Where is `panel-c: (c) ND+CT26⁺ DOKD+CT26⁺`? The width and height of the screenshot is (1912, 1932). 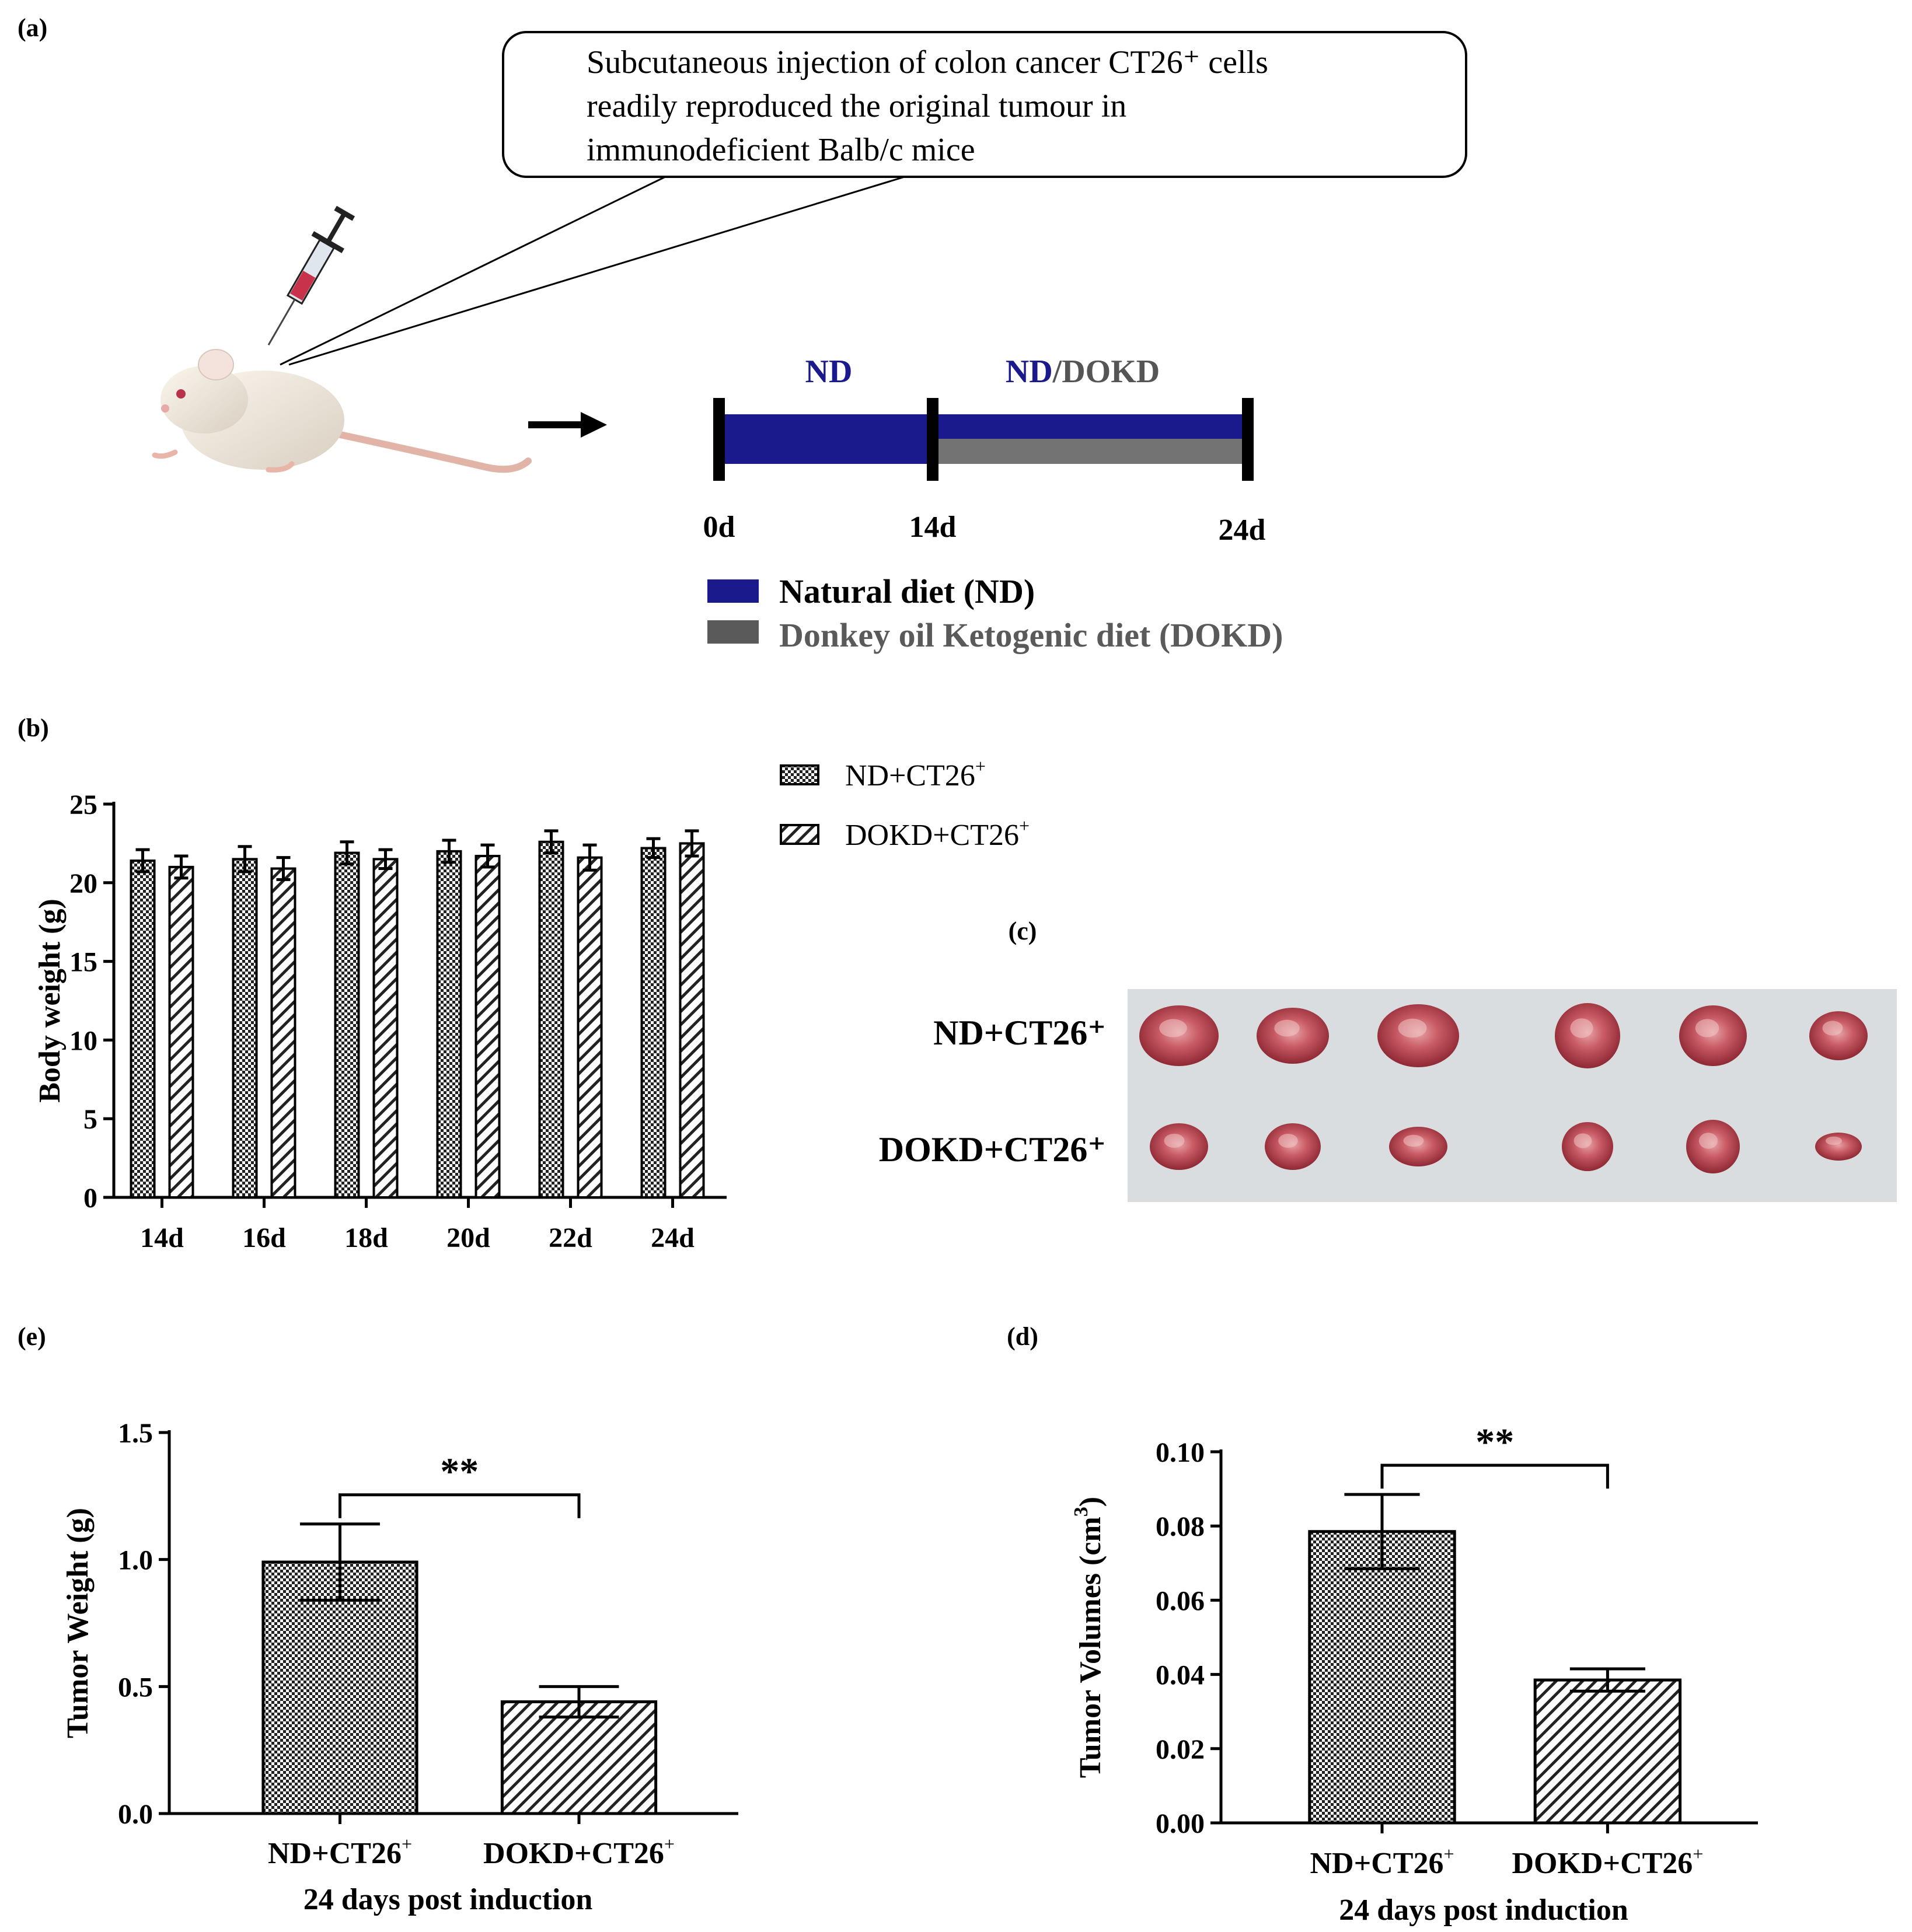
panel-c: (c) ND+CT26⁺ DOKD+CT26⁺ is located at coordinates (1388, 1059).